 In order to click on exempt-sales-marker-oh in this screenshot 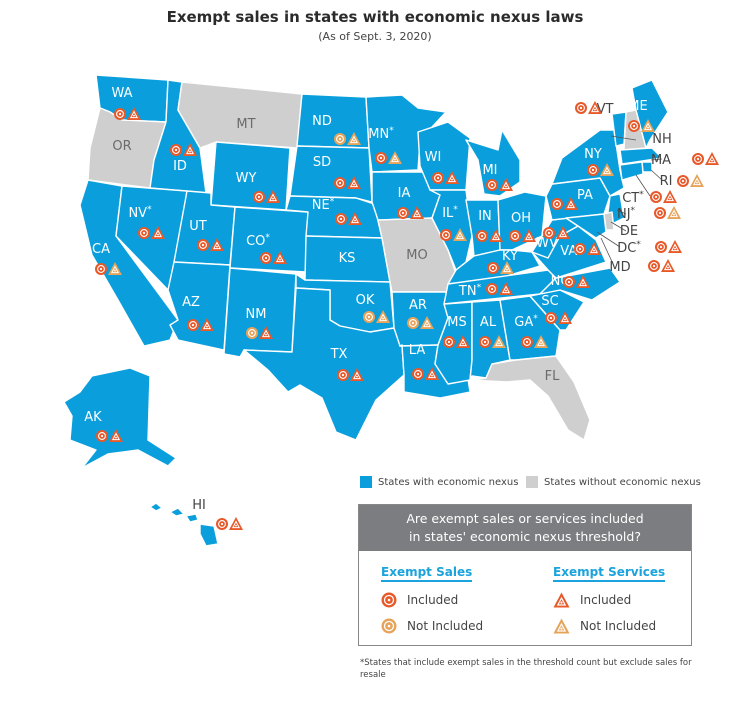, I will do `click(515, 236)`.